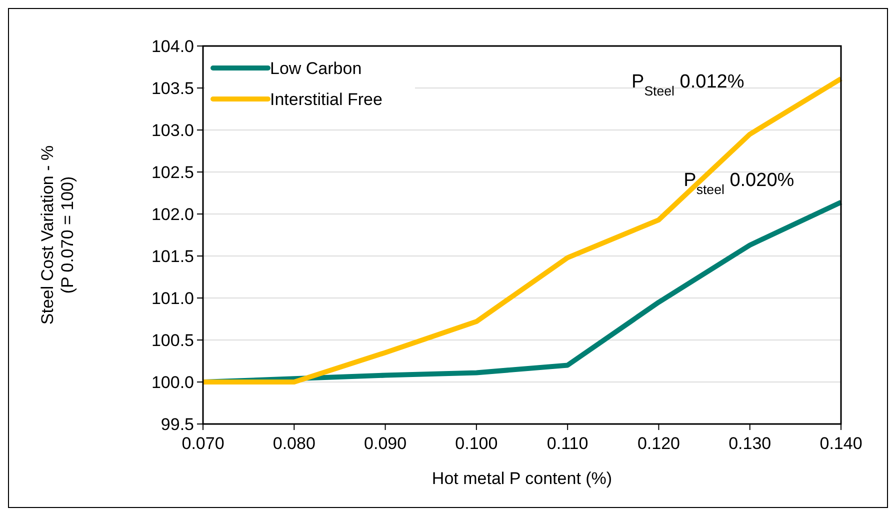 The image size is (896, 515). What do you see at coordinates (57, 235) in the screenshot?
I see `y-axis-title: Steel Cost Variation - % (P 0.070 = 100)` at bounding box center [57, 235].